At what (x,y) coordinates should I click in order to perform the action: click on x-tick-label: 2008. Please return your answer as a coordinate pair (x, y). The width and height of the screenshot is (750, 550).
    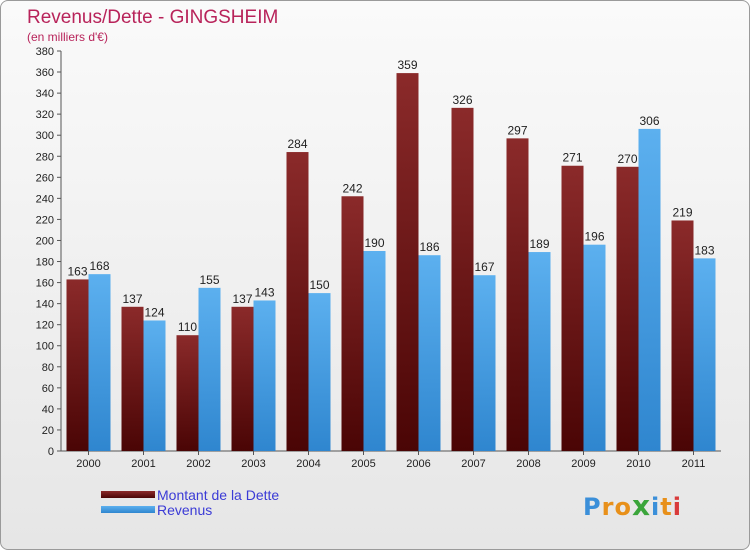
    Looking at the image, I should click on (528, 464).